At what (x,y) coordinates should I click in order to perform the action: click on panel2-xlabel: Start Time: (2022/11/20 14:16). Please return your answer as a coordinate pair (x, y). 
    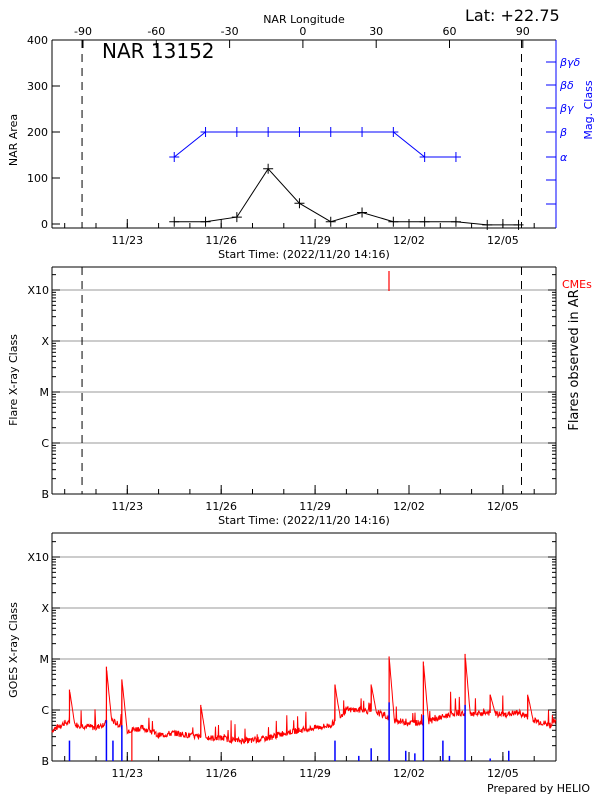
    Looking at the image, I should click on (304, 520).